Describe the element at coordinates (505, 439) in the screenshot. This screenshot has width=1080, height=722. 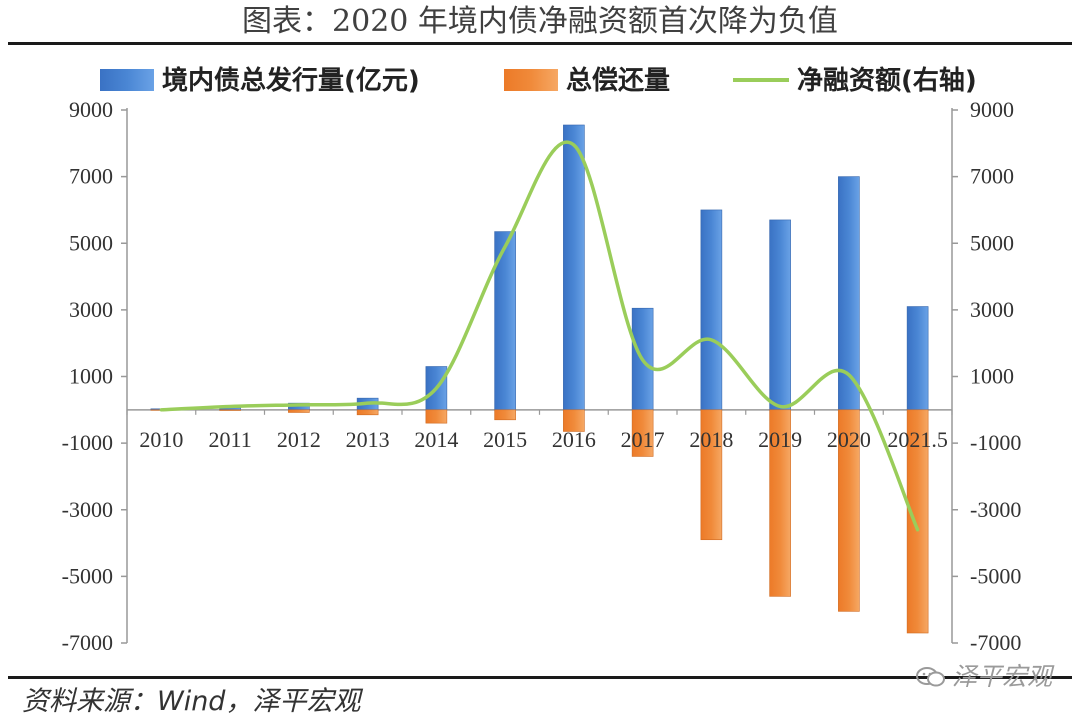
I see `category-label: 2015` at that location.